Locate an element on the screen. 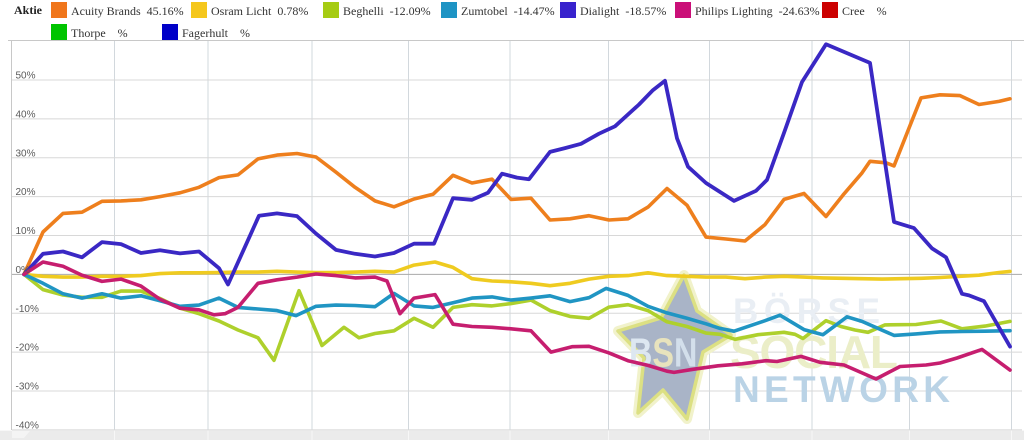 The height and width of the screenshot is (440, 1024). svg-text: -30% is located at coordinates (27, 387).